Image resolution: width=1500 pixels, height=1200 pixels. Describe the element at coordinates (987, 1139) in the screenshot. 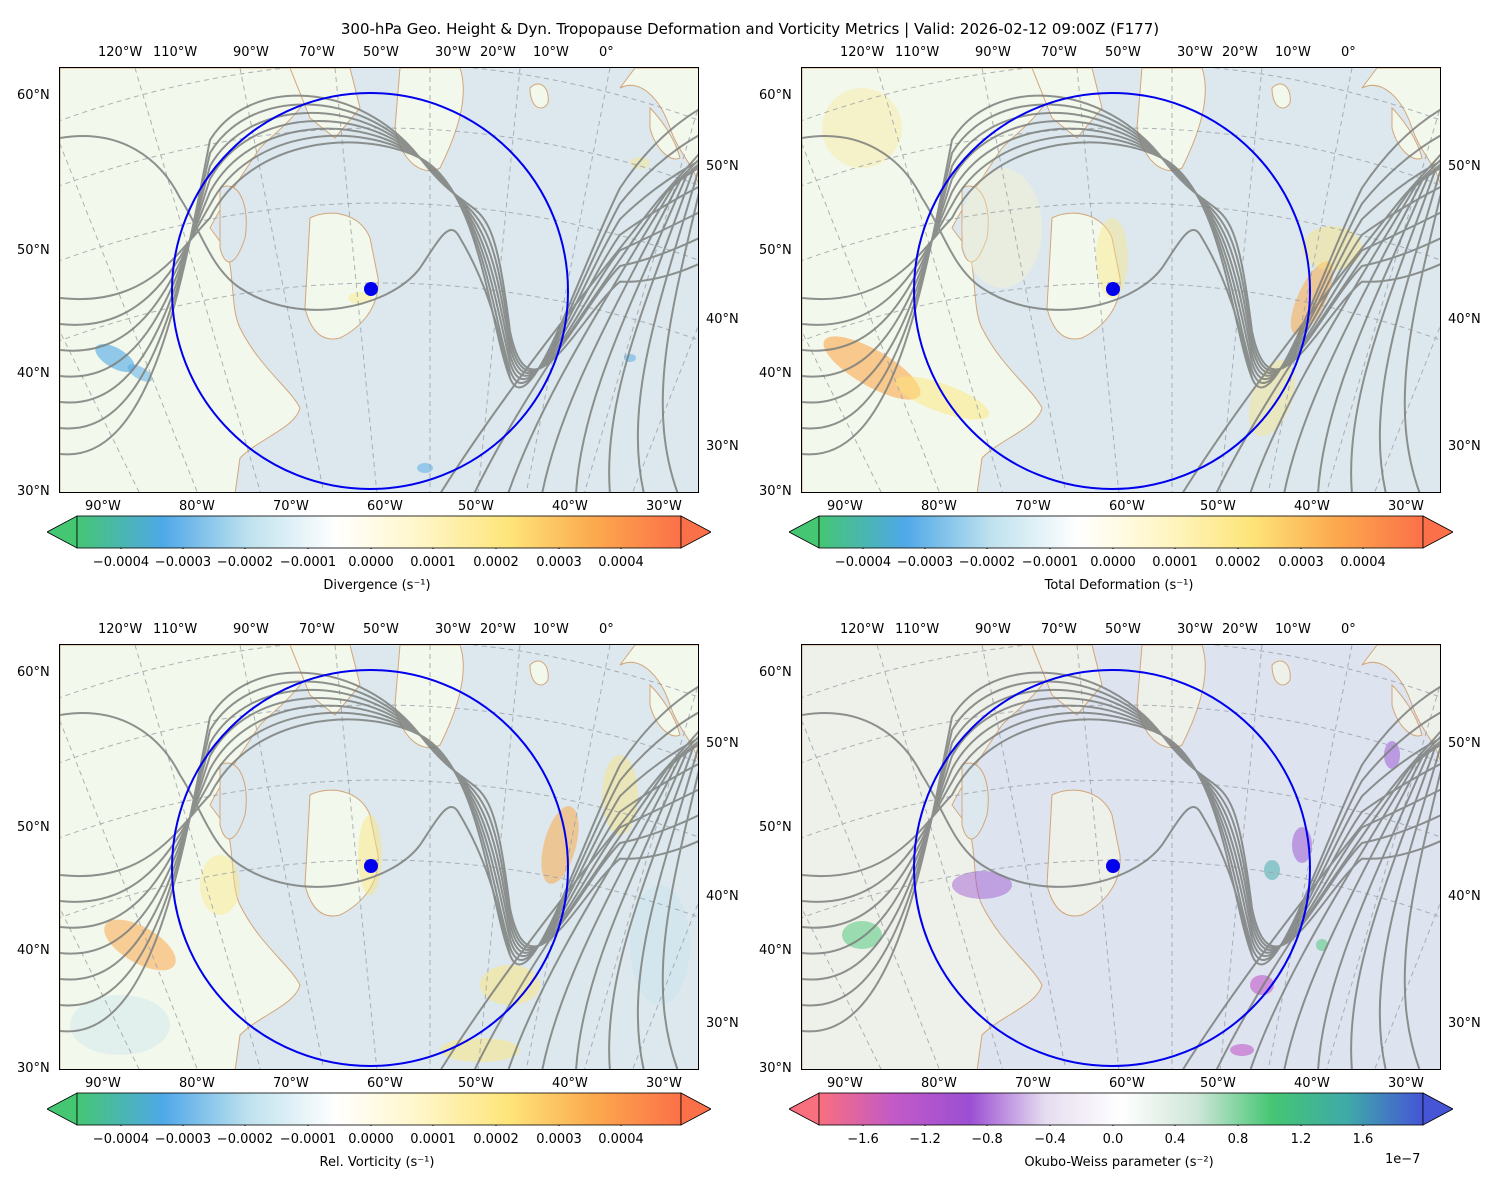

I see `colorbar-tick-label: −0.8` at that location.